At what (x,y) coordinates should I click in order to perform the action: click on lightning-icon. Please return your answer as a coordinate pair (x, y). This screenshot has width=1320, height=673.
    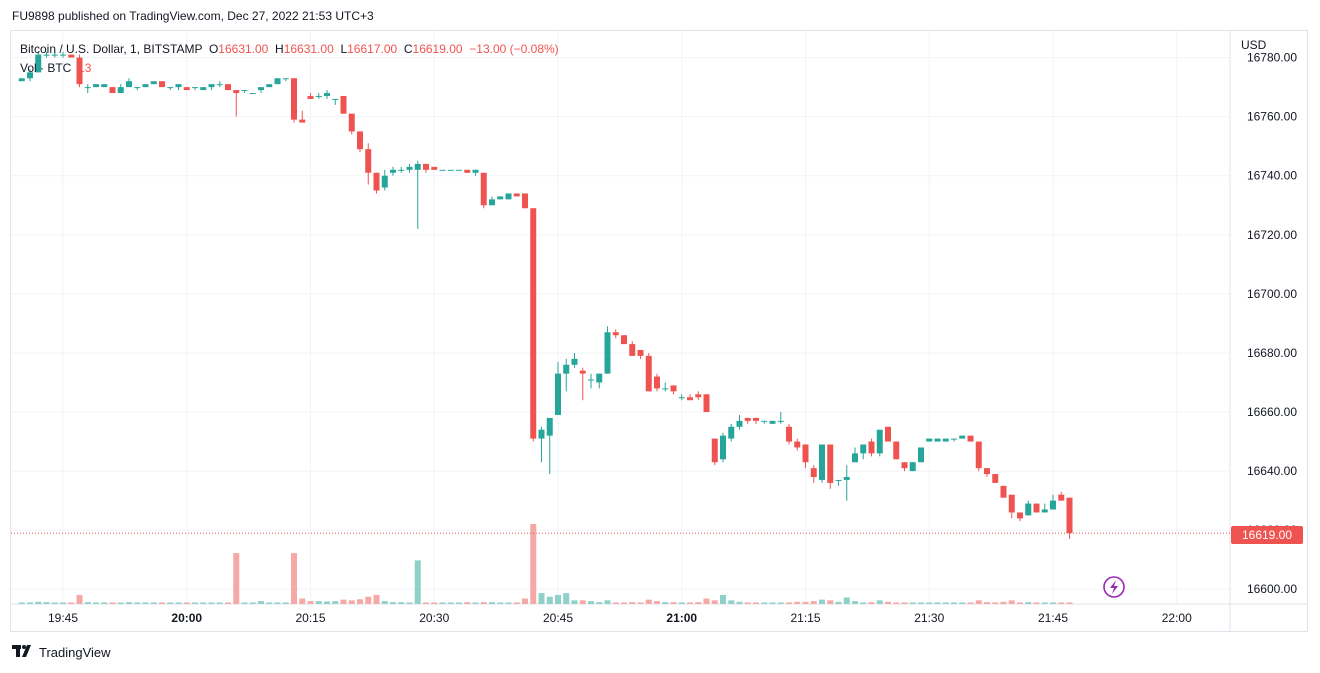
    Looking at the image, I should click on (1114, 587).